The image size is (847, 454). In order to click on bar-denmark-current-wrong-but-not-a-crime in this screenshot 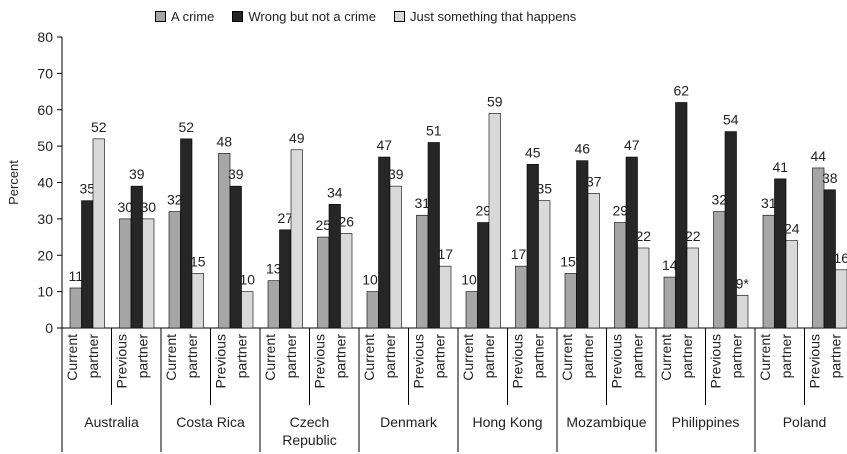, I will do `click(384, 242)`.